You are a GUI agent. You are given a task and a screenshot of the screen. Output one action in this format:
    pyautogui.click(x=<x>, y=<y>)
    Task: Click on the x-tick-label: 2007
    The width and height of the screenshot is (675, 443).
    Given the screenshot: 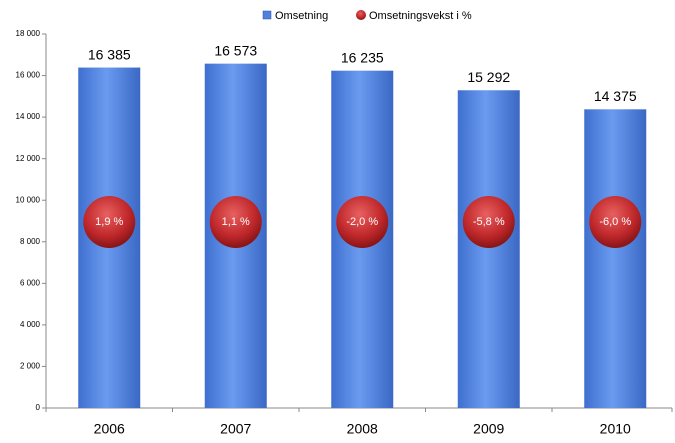 What is the action you would take?
    pyautogui.click(x=235, y=429)
    